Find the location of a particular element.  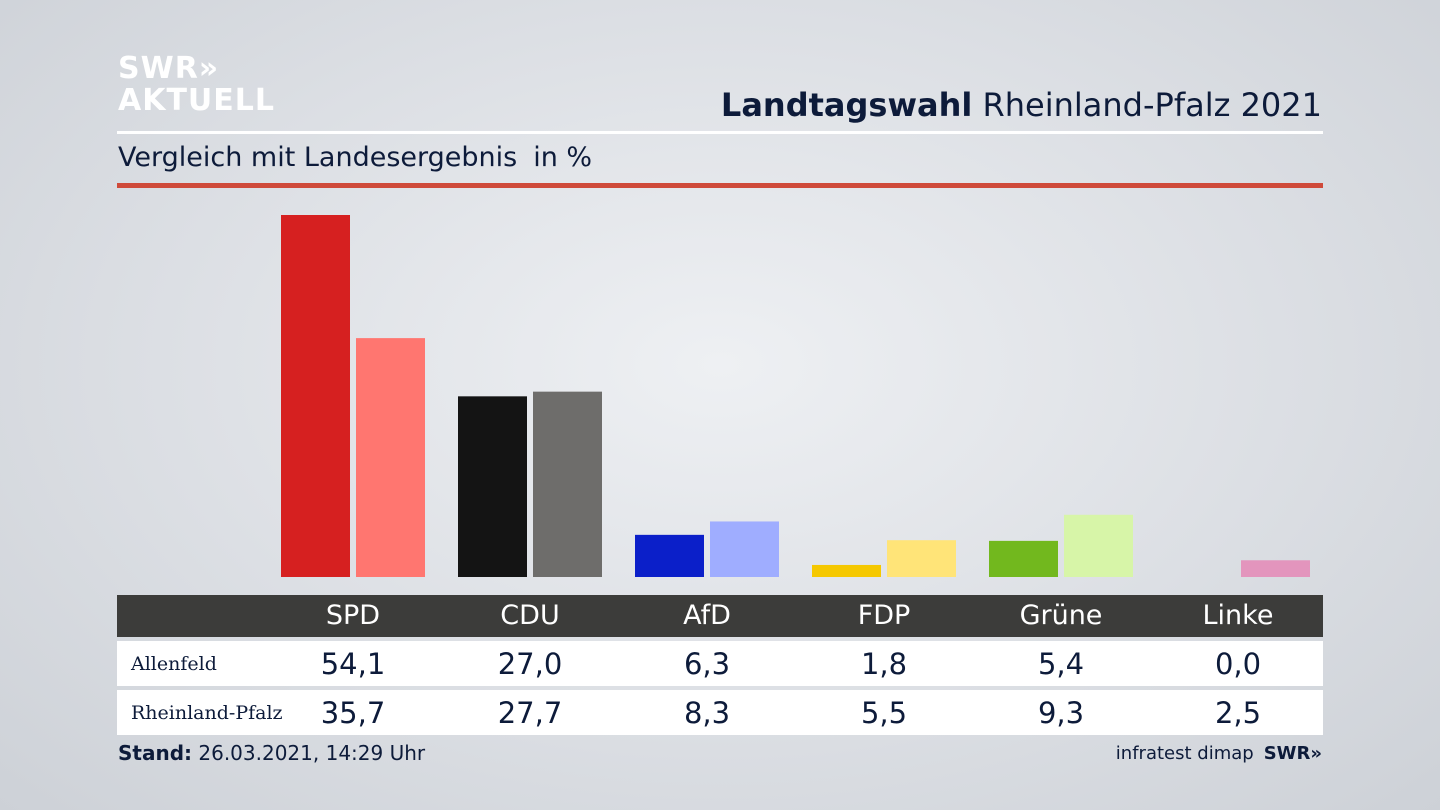

table-cell: 1,8 is located at coordinates (884, 664).